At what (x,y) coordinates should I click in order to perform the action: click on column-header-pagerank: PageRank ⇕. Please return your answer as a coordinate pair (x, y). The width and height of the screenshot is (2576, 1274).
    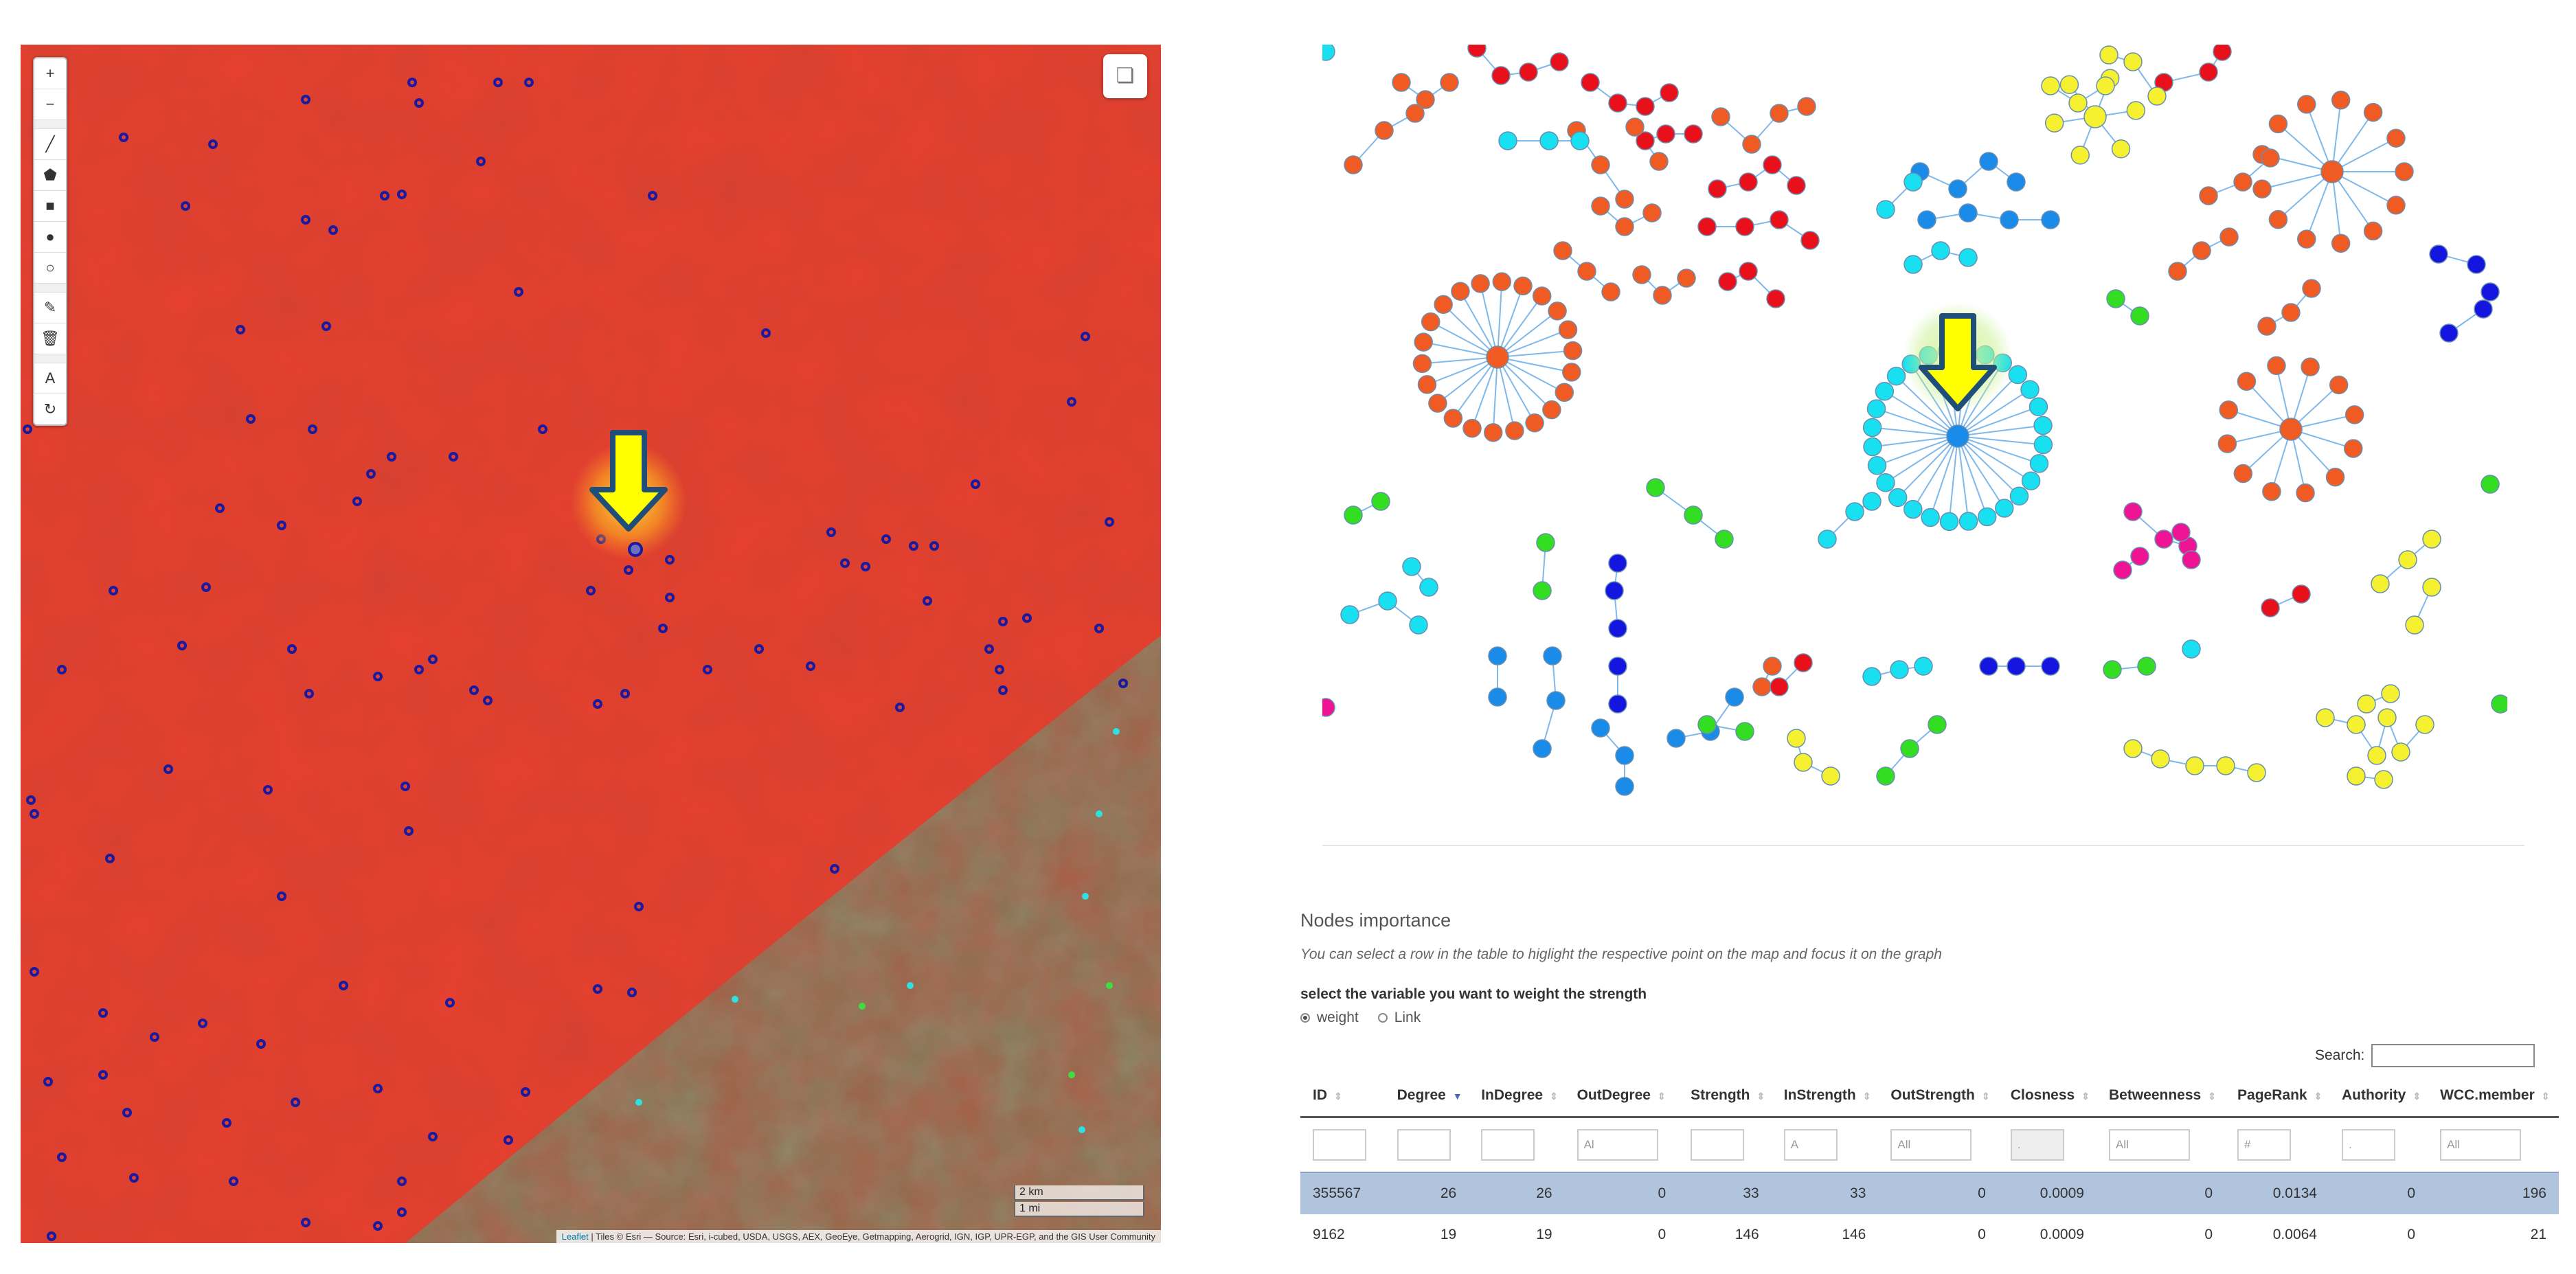
    Looking at the image, I should click on (2277, 1096).